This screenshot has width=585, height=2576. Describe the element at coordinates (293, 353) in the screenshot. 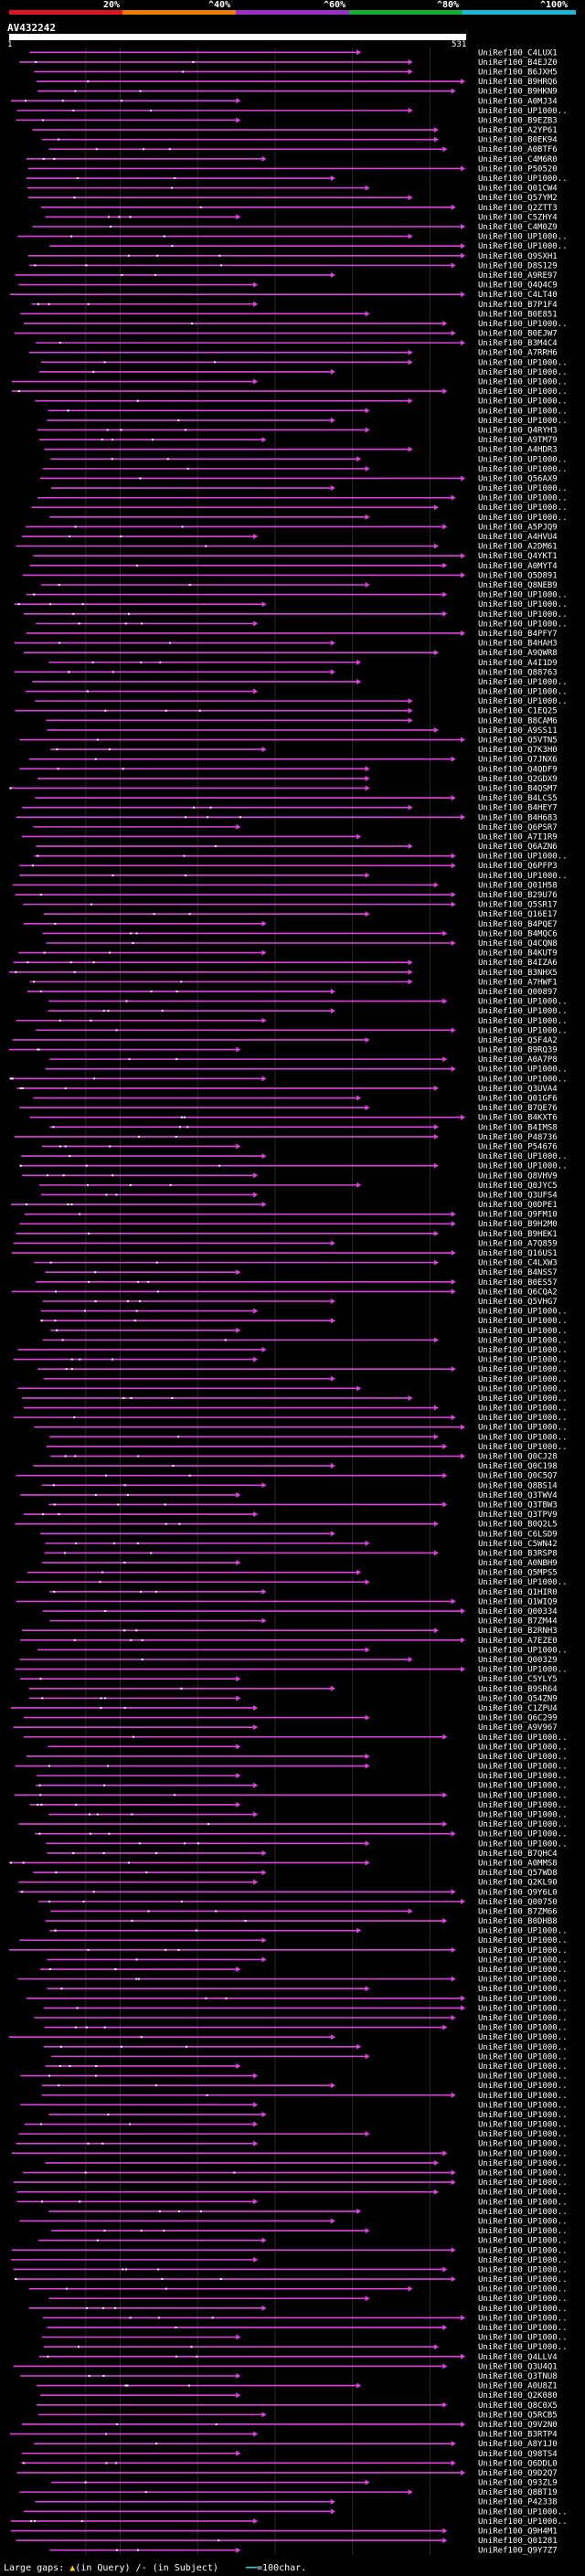

I see `hit-row: UniRef100_A7RRH6` at that location.